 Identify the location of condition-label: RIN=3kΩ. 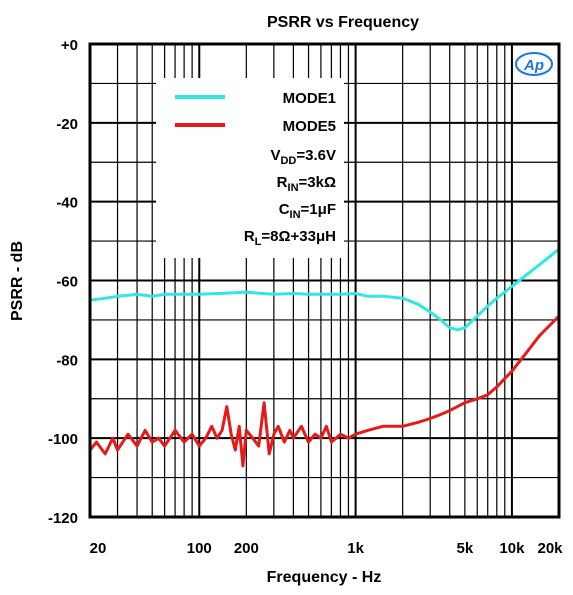
(306, 184).